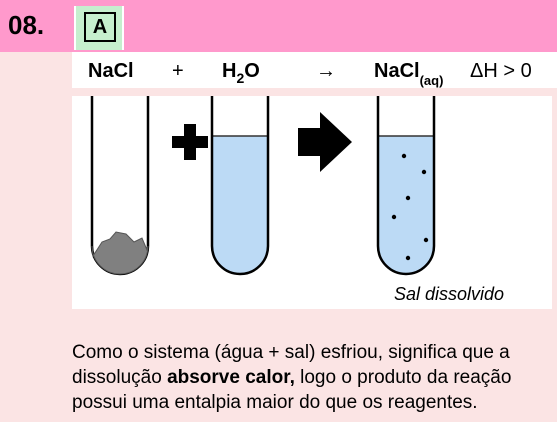 The width and height of the screenshot is (557, 422). Describe the element at coordinates (111, 71) in the screenshot. I see `reactant-nacl: NaCl` at that location.